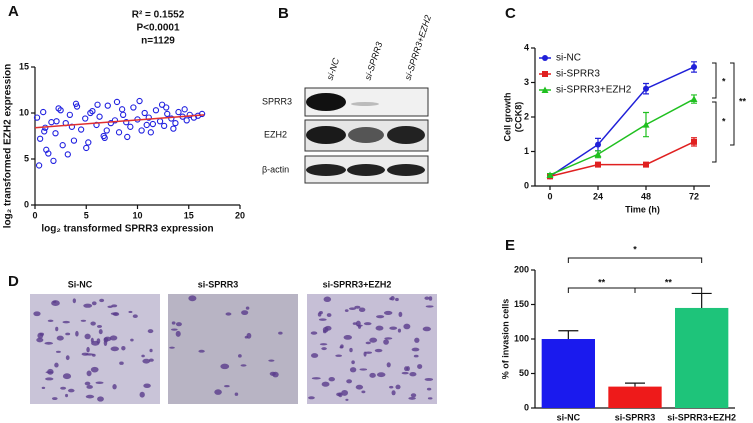 The image size is (753, 423). I want to click on y-tick-label: 5, so click(26, 158).